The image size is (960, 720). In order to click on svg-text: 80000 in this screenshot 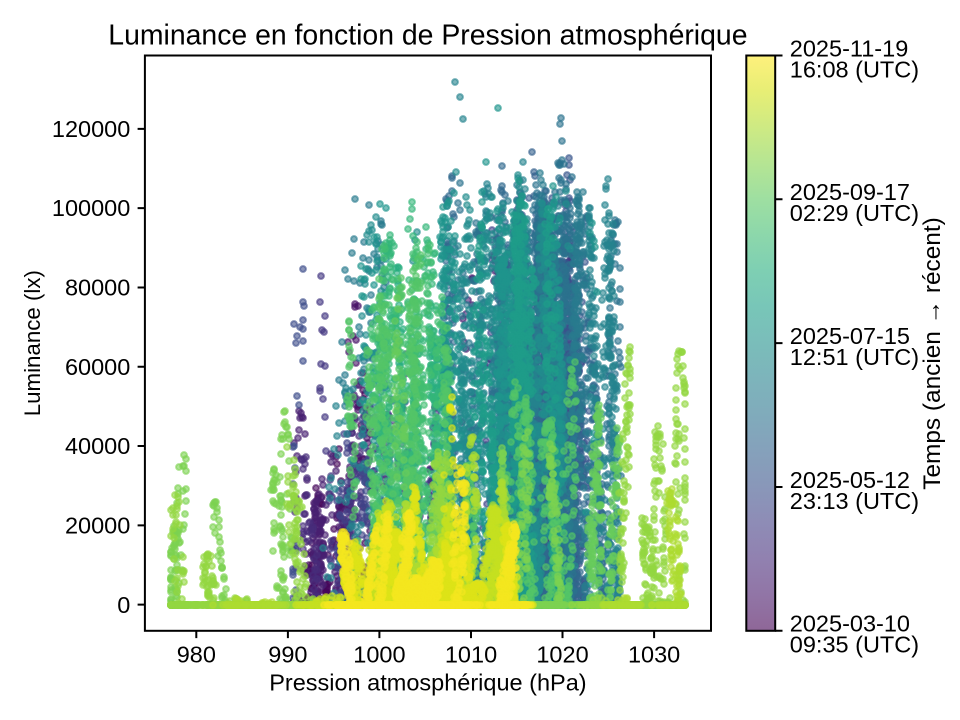, I will do `click(97, 288)`.